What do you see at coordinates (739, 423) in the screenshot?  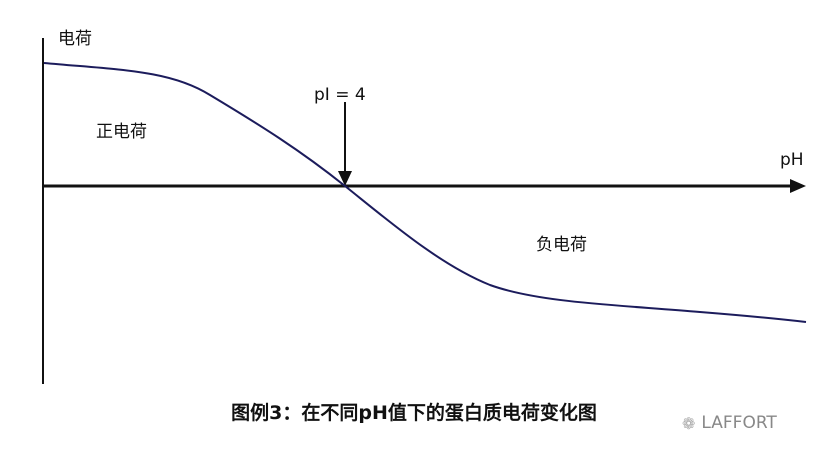 I see `watermark-text: LAFFORT` at bounding box center [739, 423].